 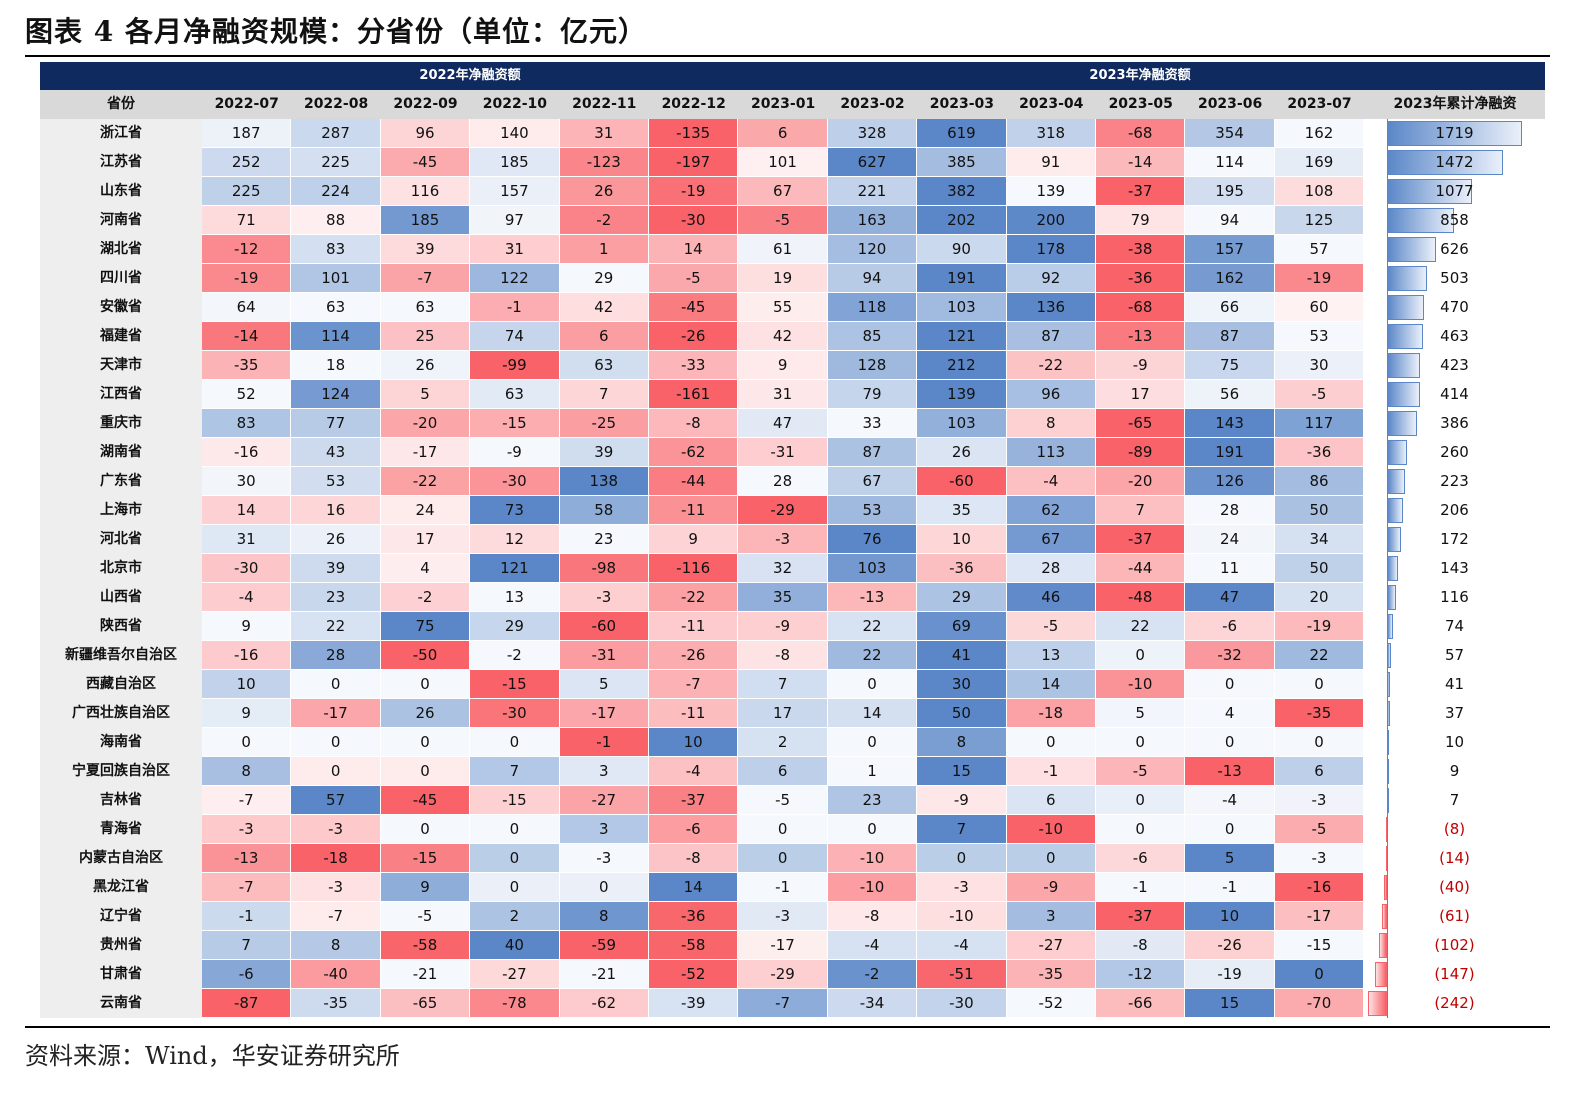 What do you see at coordinates (604, 510) in the screenshot?
I see `heatmap-cell: 58` at bounding box center [604, 510].